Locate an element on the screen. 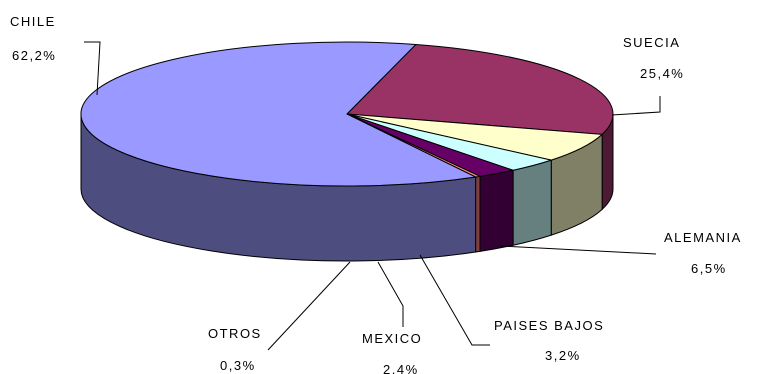 The height and width of the screenshot is (374, 764). slice-label-suecia: SUECIA is located at coordinates (651, 42).